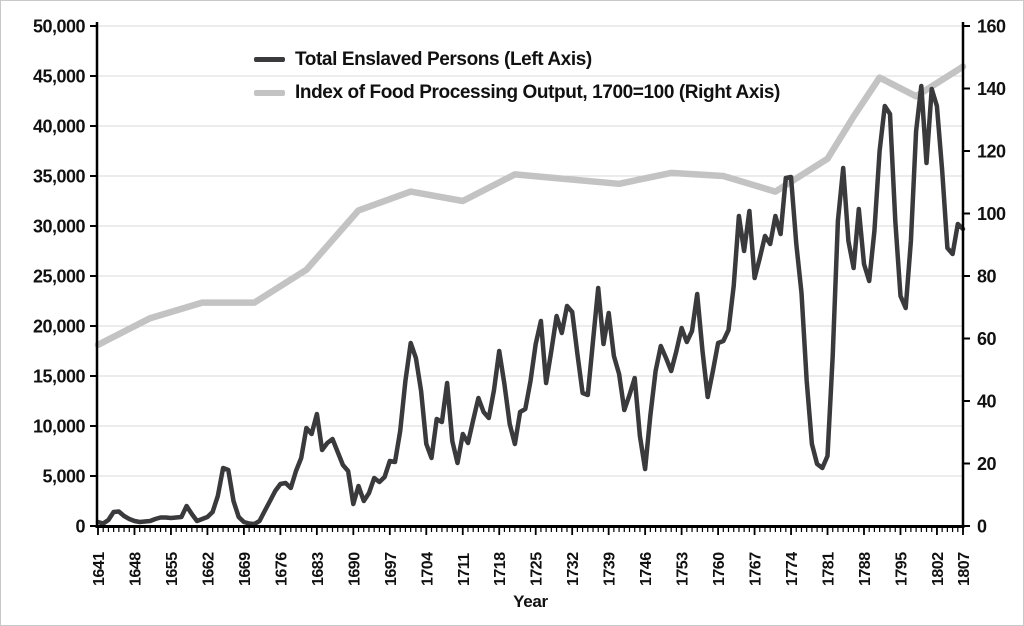 This screenshot has height=626, width=1024. What do you see at coordinates (59, 127) in the screenshot?
I see `left-axis-tick-label: 40,000` at bounding box center [59, 127].